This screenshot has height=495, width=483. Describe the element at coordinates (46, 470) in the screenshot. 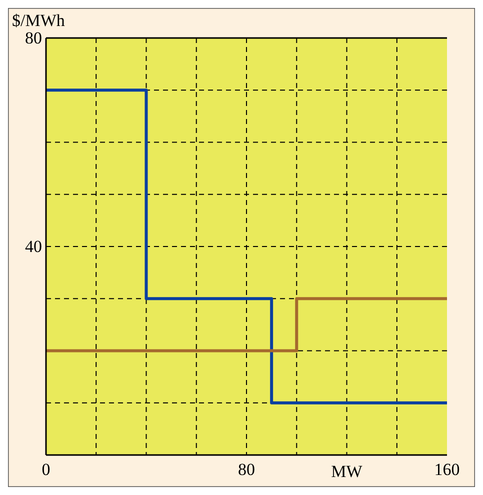

I see `x-tick-label: 0` at that location.